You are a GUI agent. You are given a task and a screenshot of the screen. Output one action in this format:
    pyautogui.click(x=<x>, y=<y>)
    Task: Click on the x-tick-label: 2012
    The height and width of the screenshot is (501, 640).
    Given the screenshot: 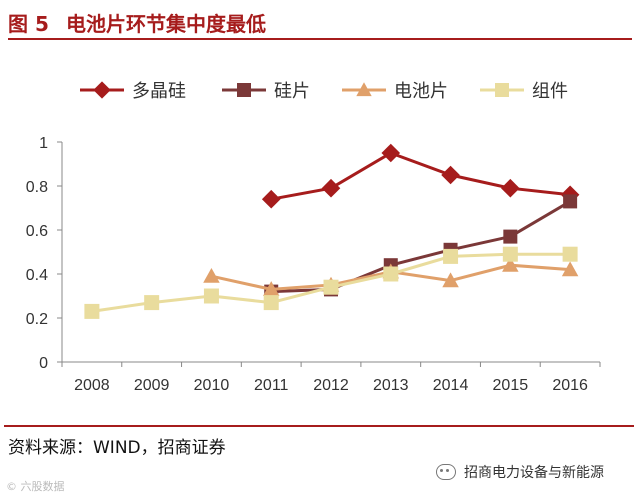 What is the action you would take?
    pyautogui.click(x=331, y=385)
    